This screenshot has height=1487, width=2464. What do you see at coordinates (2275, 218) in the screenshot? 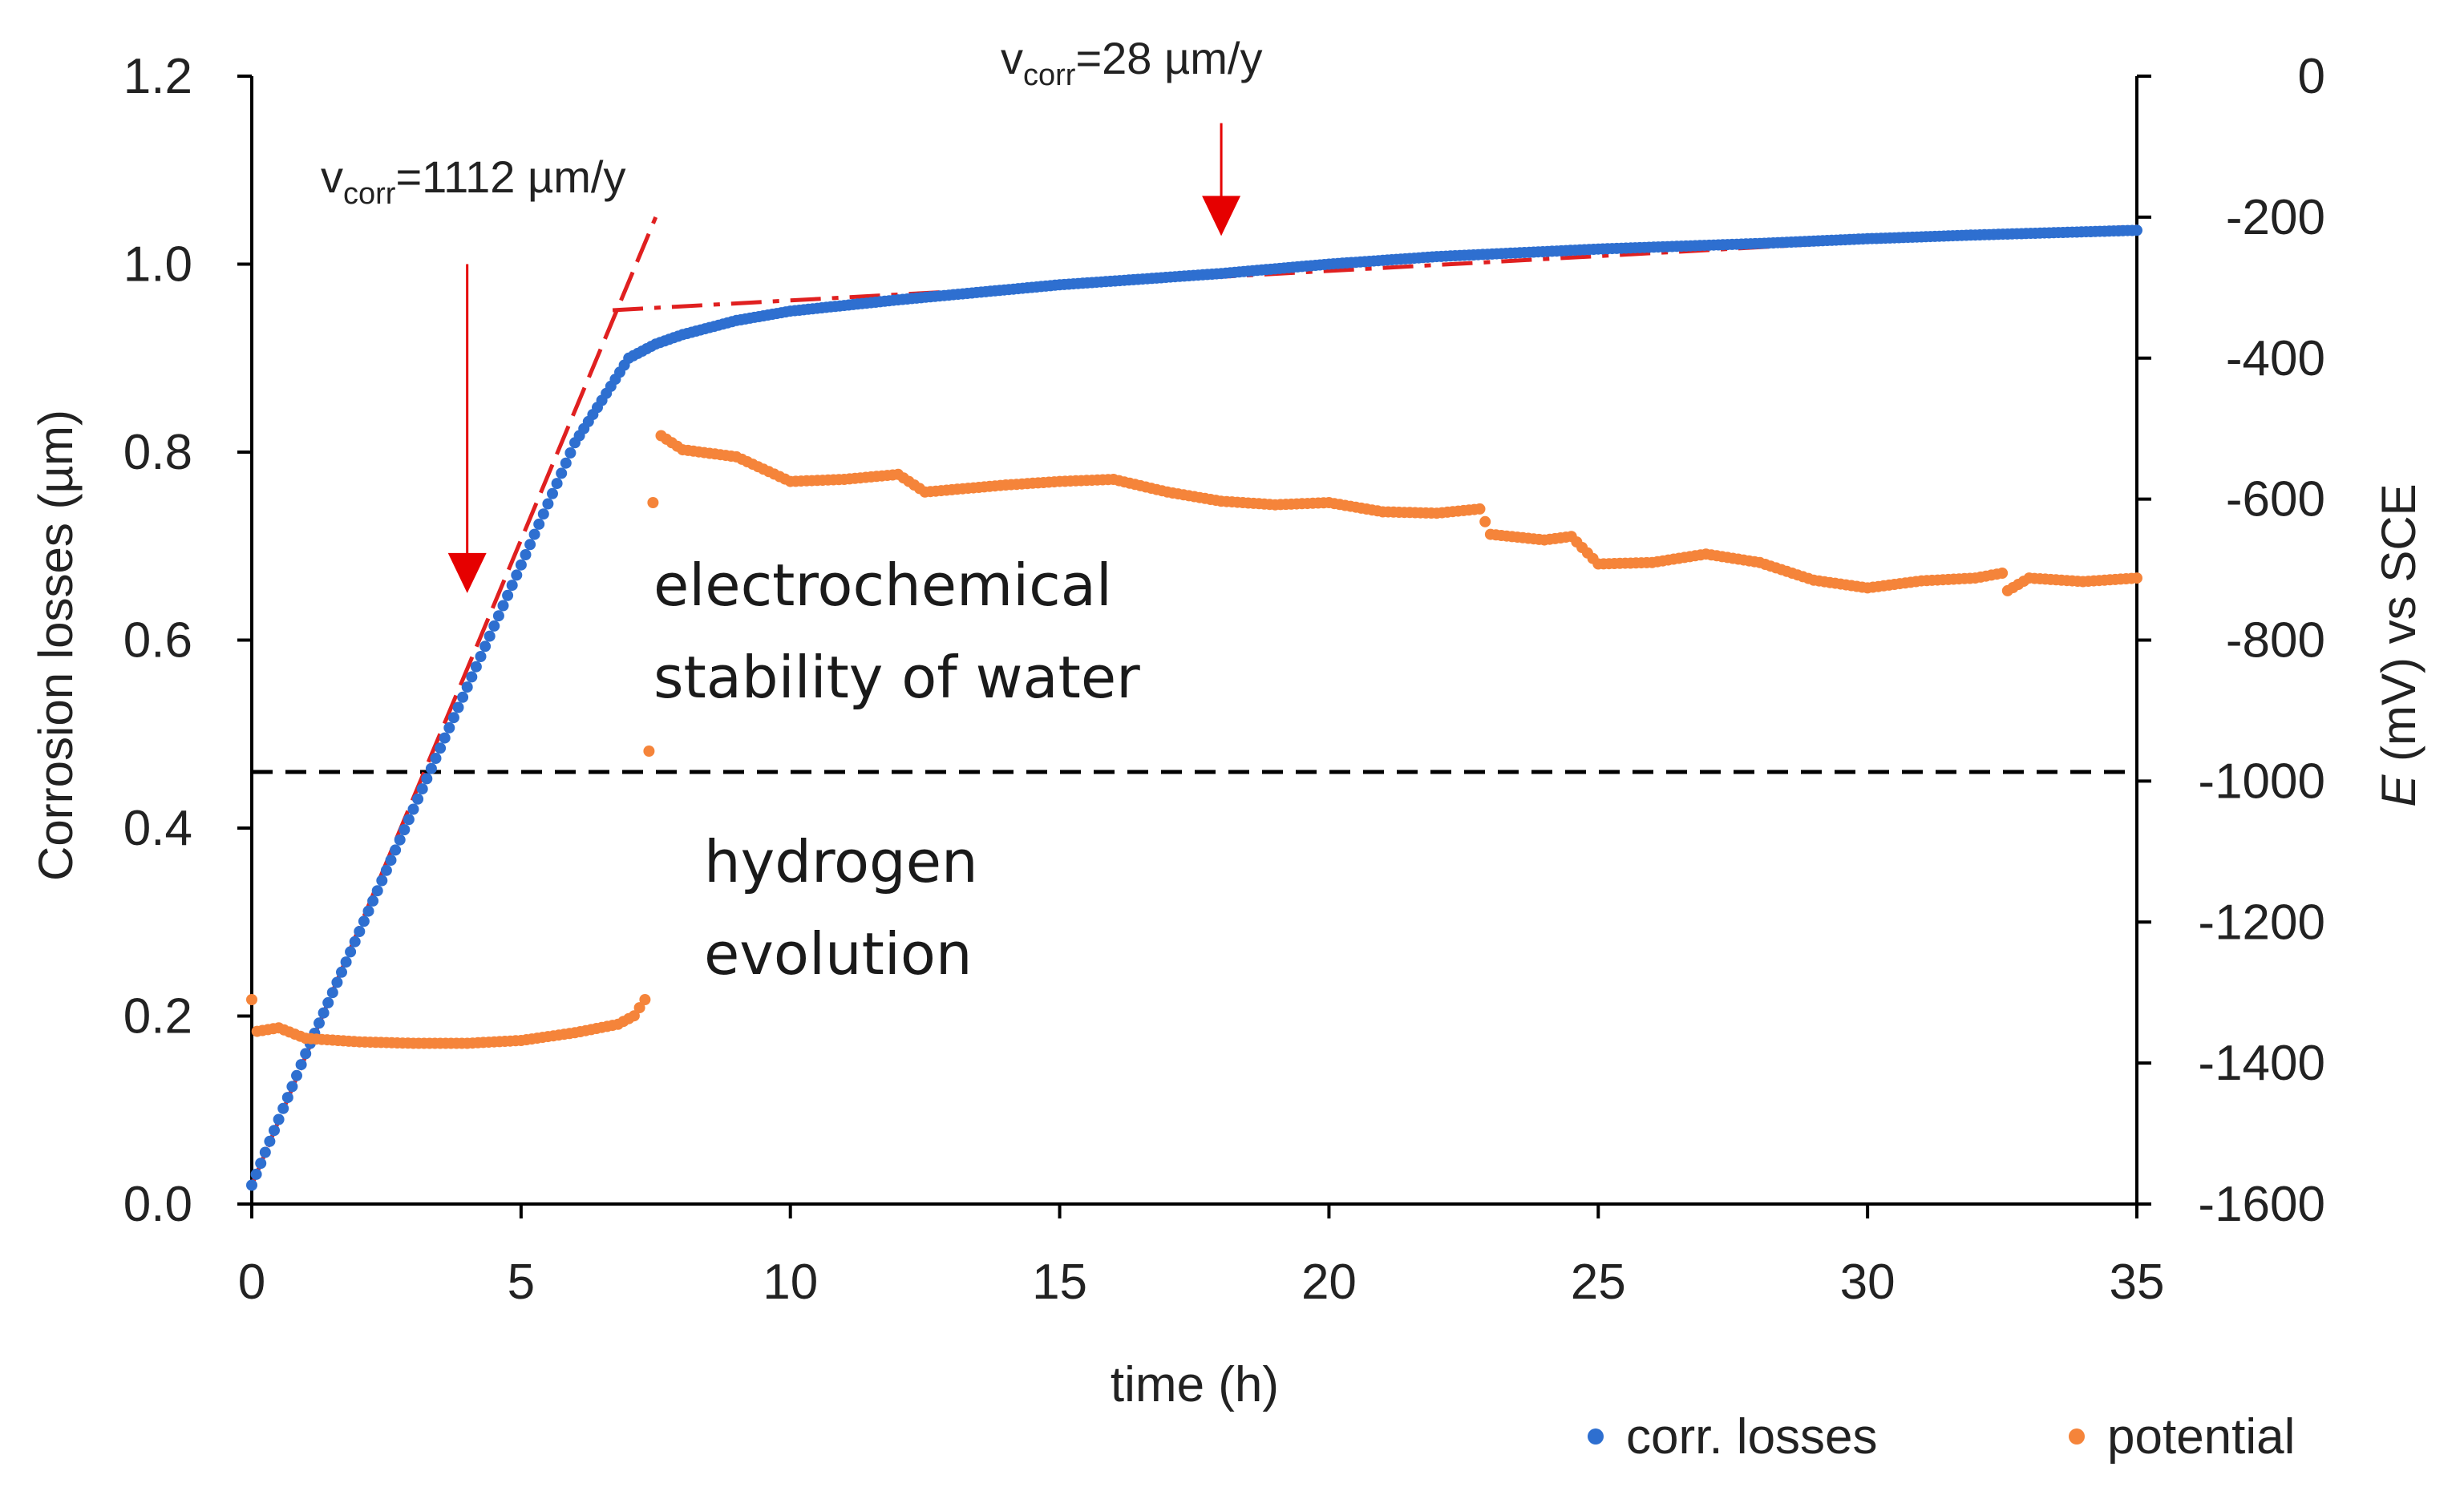
I see `y2-tick-label: -200` at bounding box center [2275, 218].